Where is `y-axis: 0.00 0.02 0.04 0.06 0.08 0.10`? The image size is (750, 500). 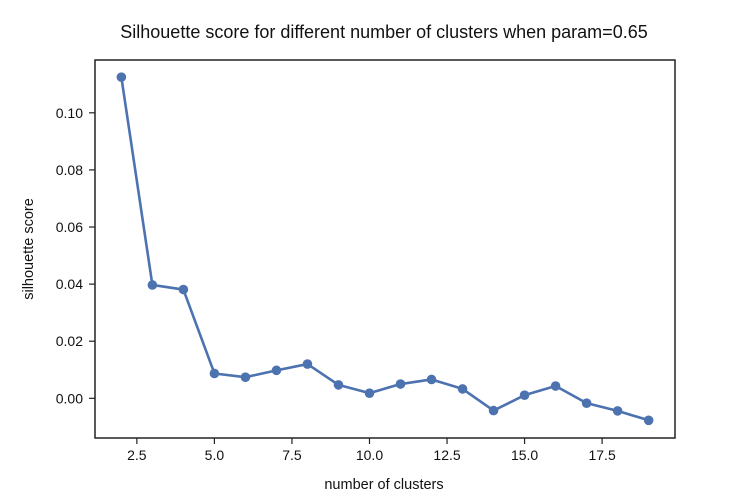
y-axis: 0.00 0.02 0.04 0.06 0.08 0.10 is located at coordinates (75, 255).